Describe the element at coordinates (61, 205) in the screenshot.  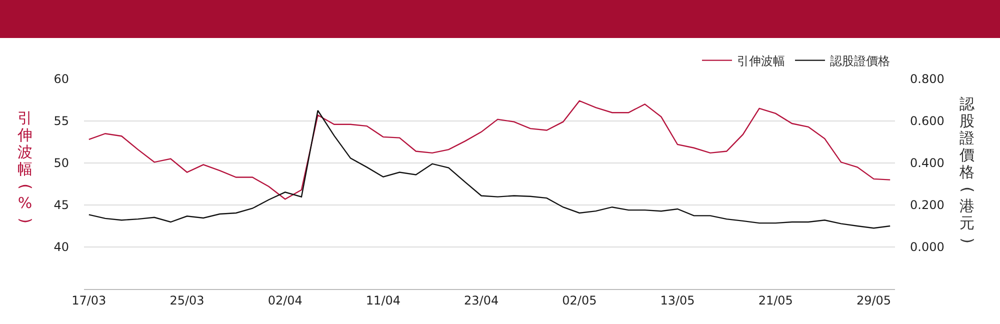
I see `y-tick-label: 45` at that location.